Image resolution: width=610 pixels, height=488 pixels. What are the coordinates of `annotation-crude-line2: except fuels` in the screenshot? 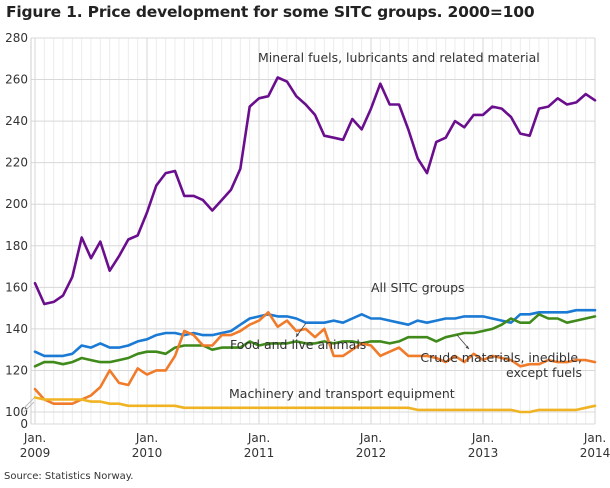 It's located at (544, 372).